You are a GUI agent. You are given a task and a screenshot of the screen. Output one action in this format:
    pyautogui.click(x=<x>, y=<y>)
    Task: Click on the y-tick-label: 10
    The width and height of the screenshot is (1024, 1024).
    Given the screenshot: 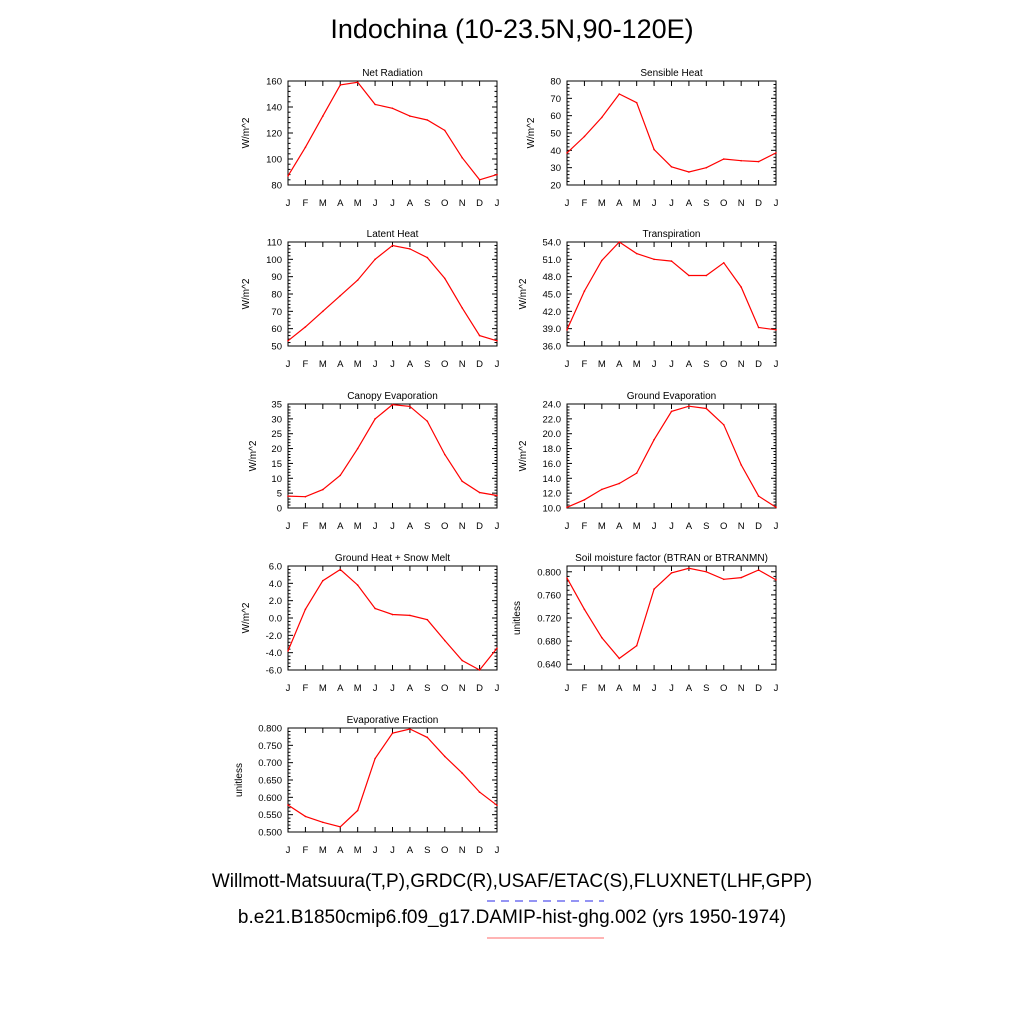 What is the action you would take?
    pyautogui.click(x=276, y=479)
    